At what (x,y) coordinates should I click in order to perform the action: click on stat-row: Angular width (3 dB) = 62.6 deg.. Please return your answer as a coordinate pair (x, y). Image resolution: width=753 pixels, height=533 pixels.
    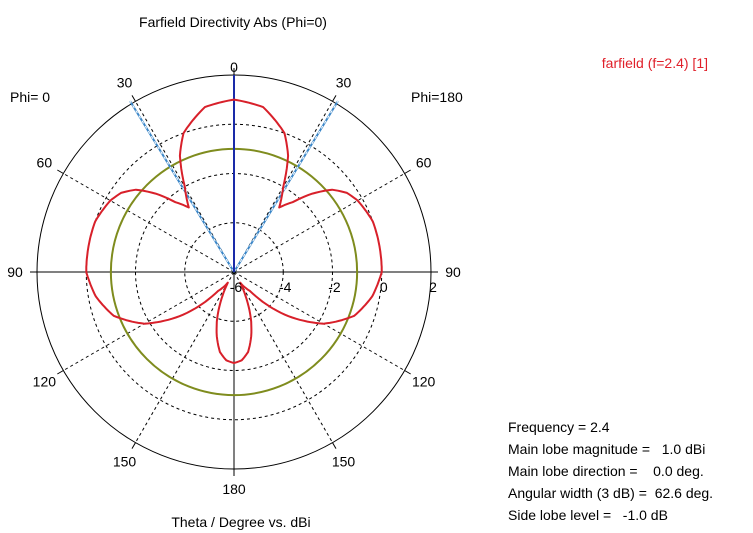
    Looking at the image, I should click on (610, 493).